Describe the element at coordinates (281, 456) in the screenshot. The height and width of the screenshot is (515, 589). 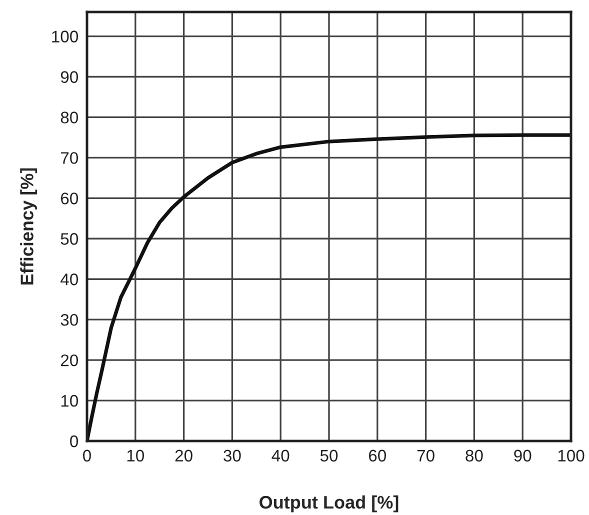
I see `x-tick-label: 40` at that location.